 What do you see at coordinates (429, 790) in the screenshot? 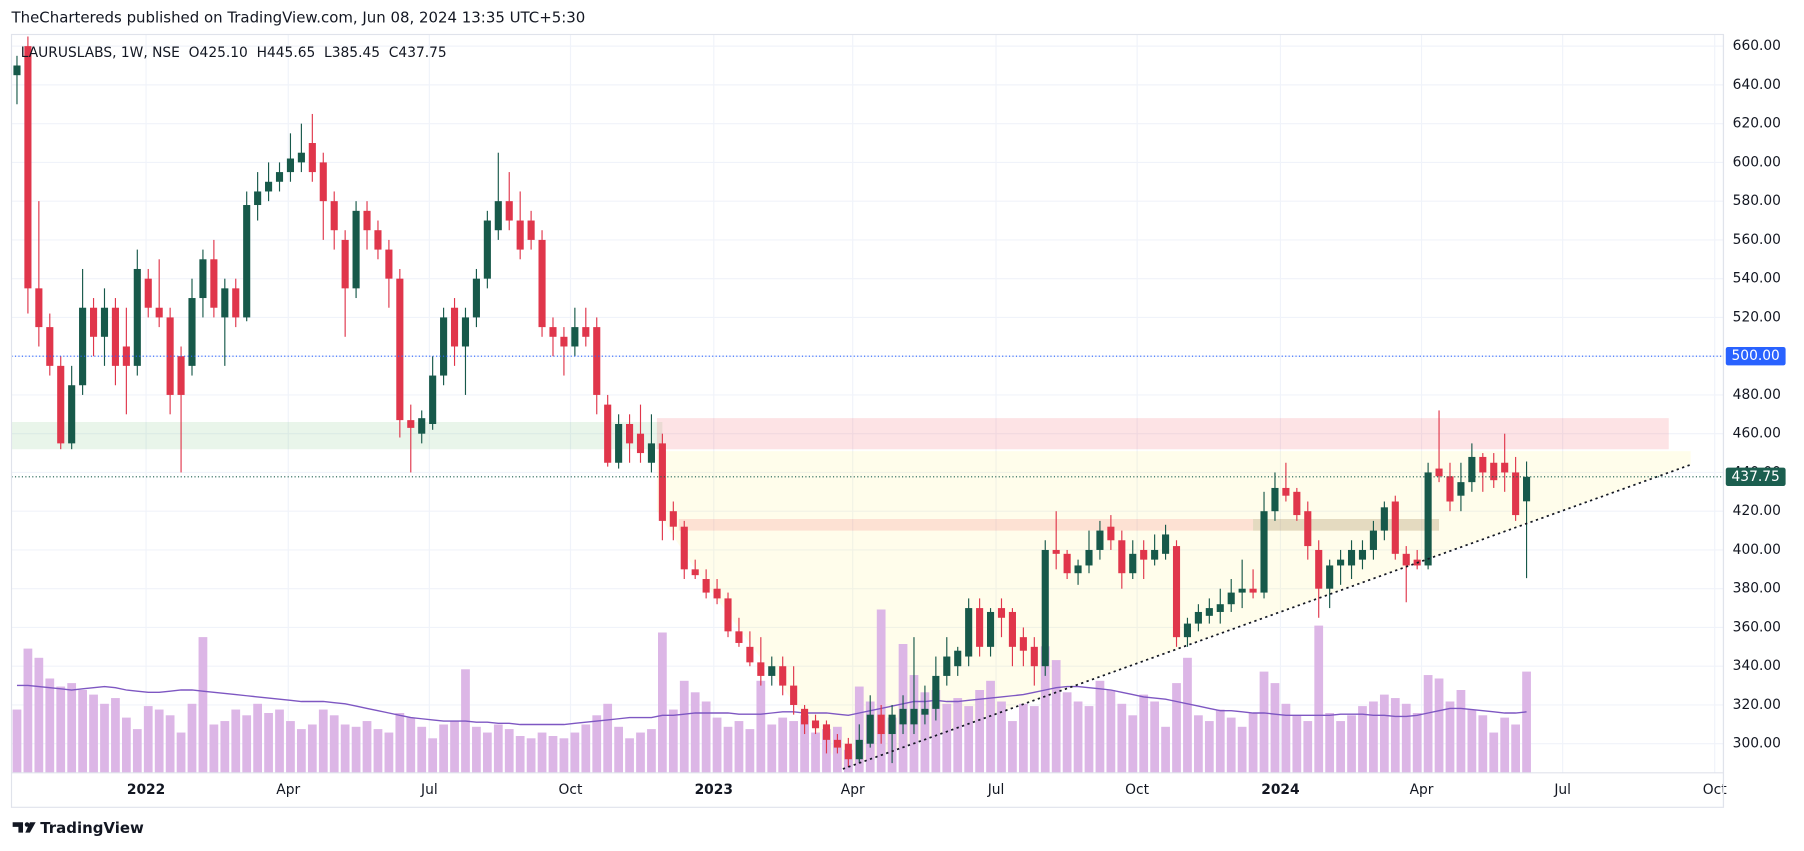
I see `x-tick-label: Jul` at bounding box center [429, 790].